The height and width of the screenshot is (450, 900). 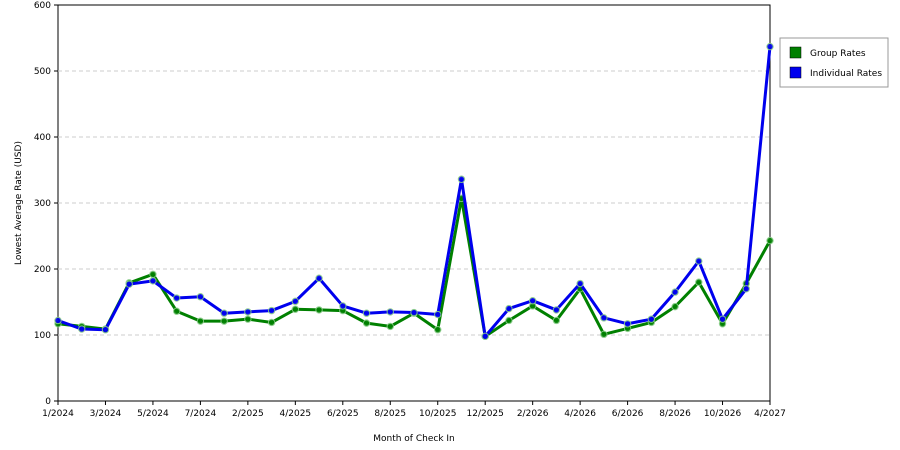 What do you see at coordinates (42, 6) in the screenshot?
I see `y-tick-label: 600` at bounding box center [42, 6].